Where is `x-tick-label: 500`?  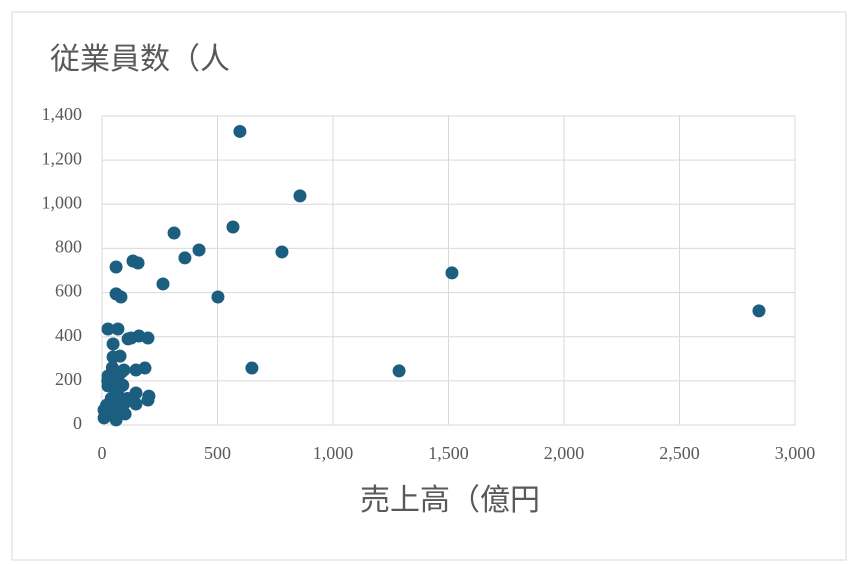 x-tick-label: 500 is located at coordinates (217, 453).